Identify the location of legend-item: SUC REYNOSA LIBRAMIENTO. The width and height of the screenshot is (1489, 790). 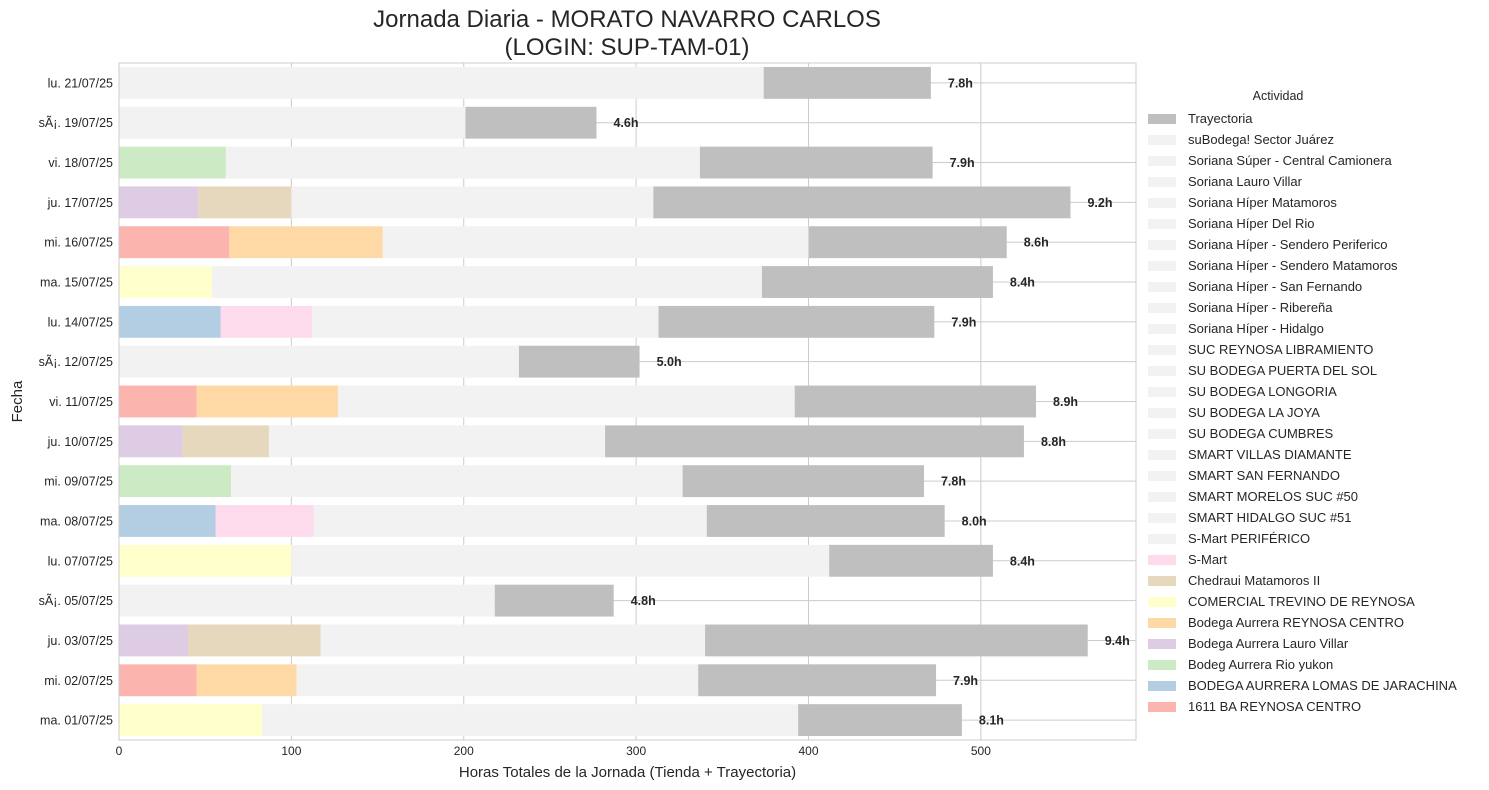
(1313, 349).